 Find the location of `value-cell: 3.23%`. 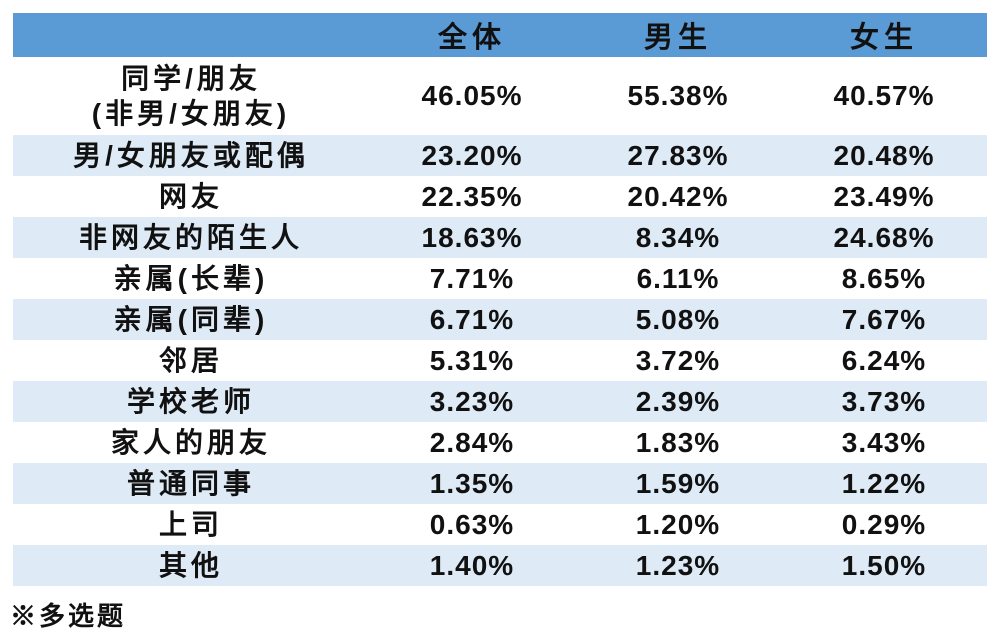

value-cell: 3.23% is located at coordinates (472, 401).